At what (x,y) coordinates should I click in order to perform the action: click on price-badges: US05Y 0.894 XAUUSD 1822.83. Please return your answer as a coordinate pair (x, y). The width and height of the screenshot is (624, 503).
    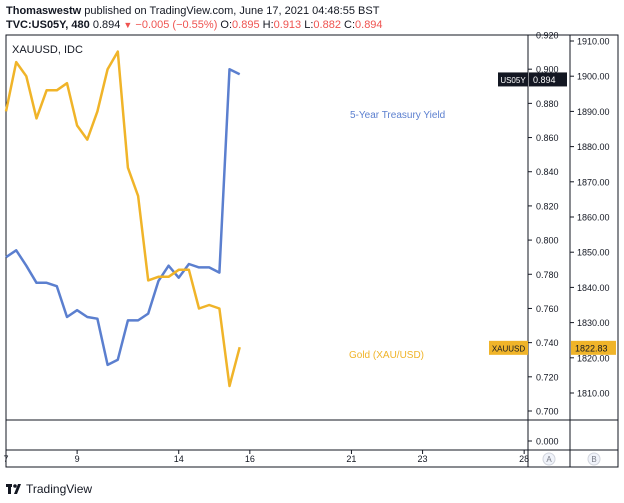
    Looking at the image, I should click on (552, 213).